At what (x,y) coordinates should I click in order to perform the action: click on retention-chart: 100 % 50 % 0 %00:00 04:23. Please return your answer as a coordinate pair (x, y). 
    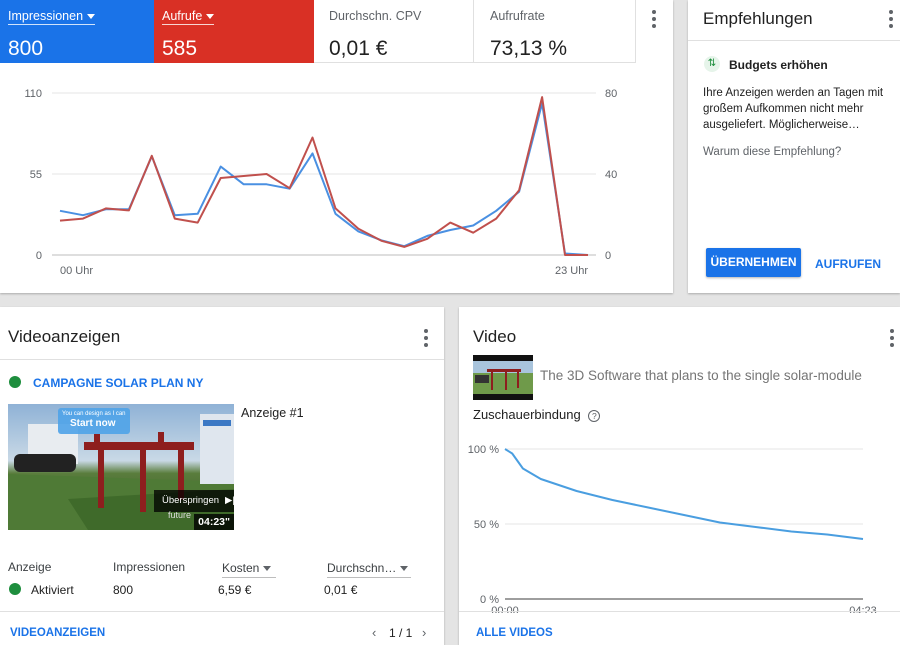
    Looking at the image, I should click on (672, 528).